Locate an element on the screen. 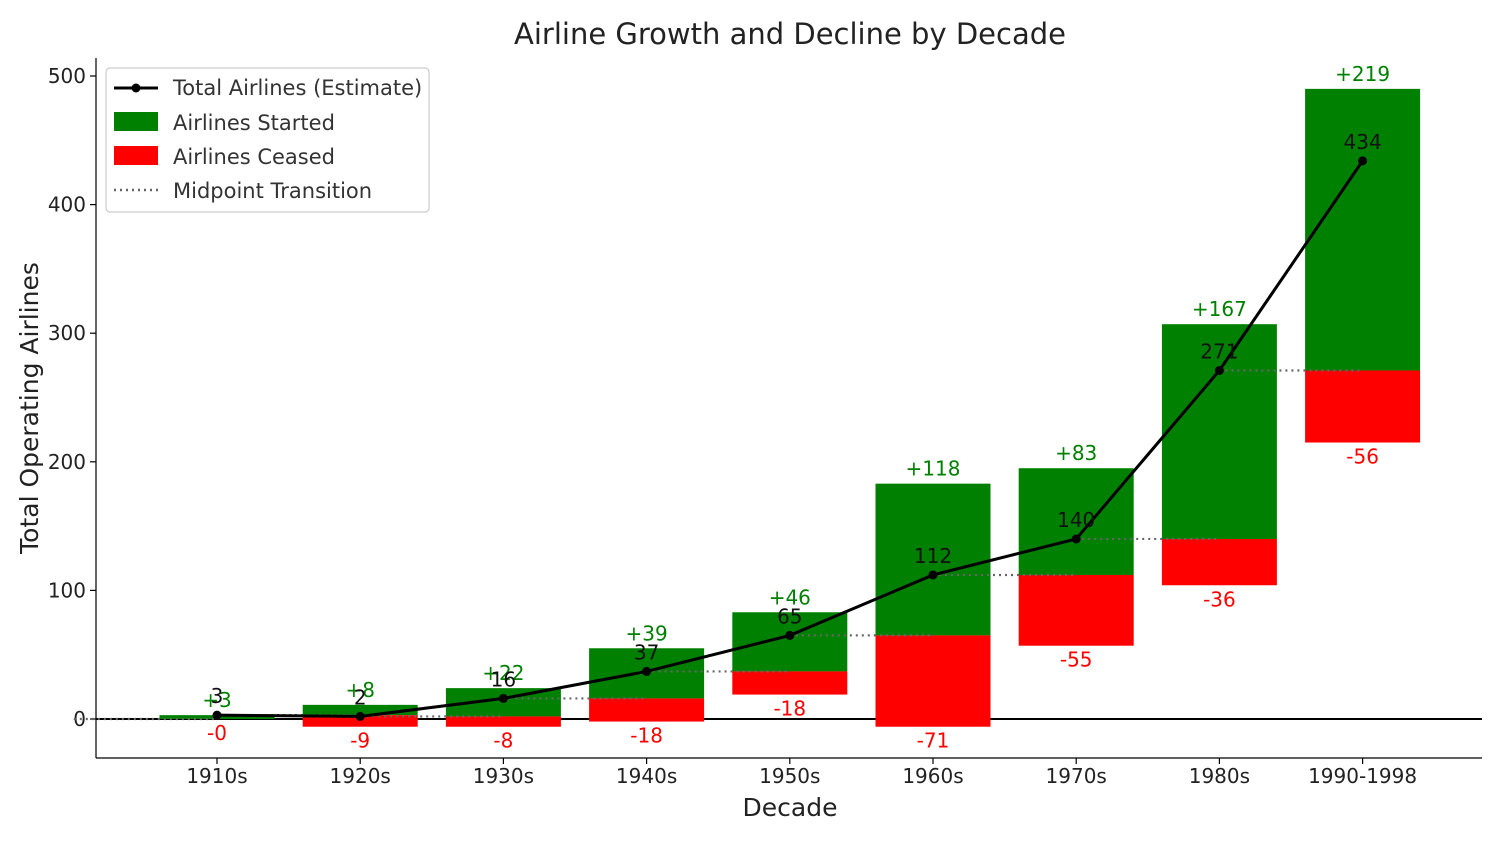 This screenshot has width=1500, height=844. legend-label-started: Airlines Started is located at coordinates (254, 123).